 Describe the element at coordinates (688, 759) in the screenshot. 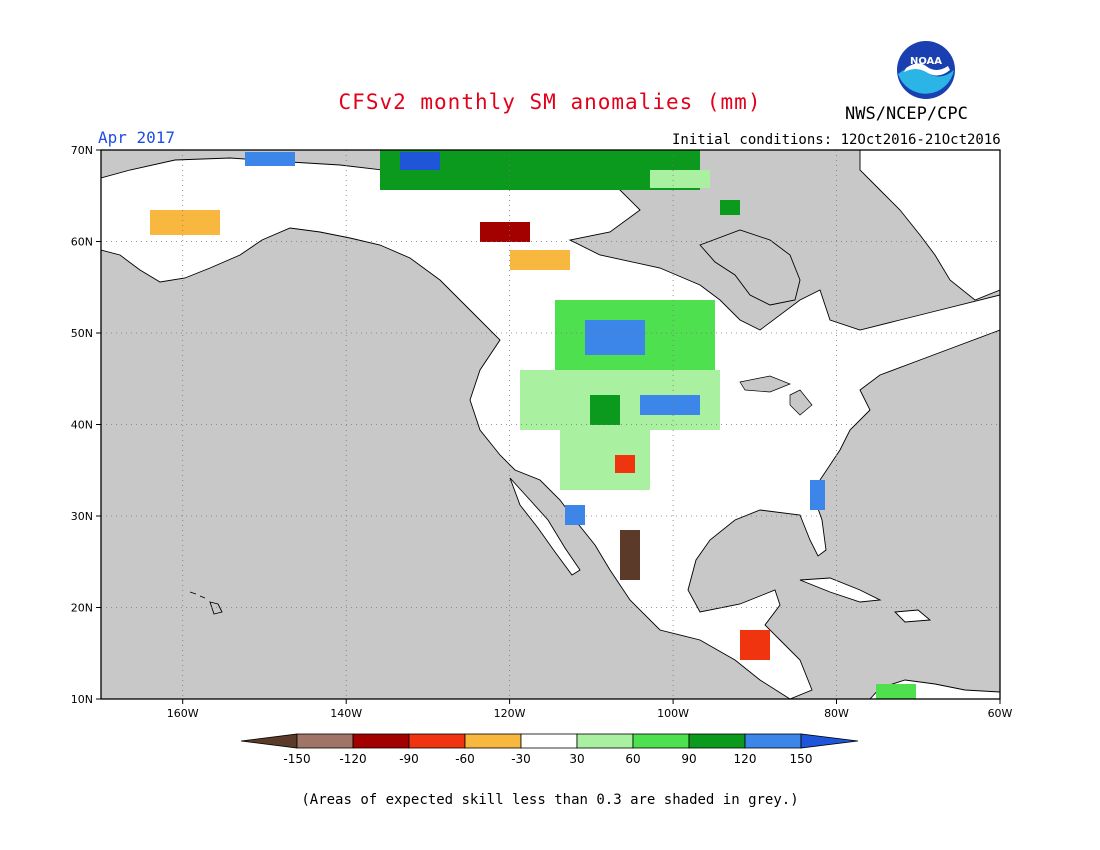

I see `colorbar-label: 90` at that location.